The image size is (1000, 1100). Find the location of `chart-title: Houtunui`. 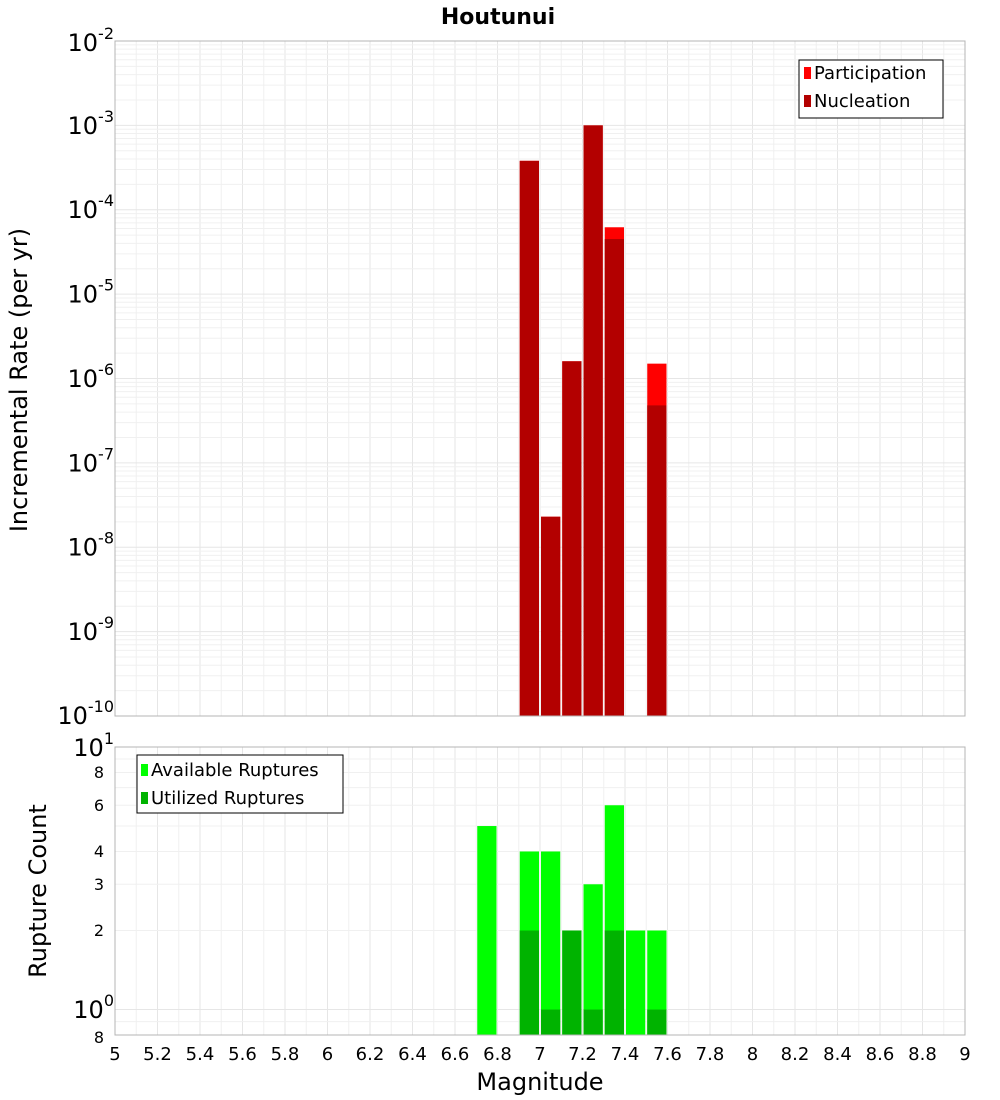

chart-title: Houtunui is located at coordinates (498, 17).